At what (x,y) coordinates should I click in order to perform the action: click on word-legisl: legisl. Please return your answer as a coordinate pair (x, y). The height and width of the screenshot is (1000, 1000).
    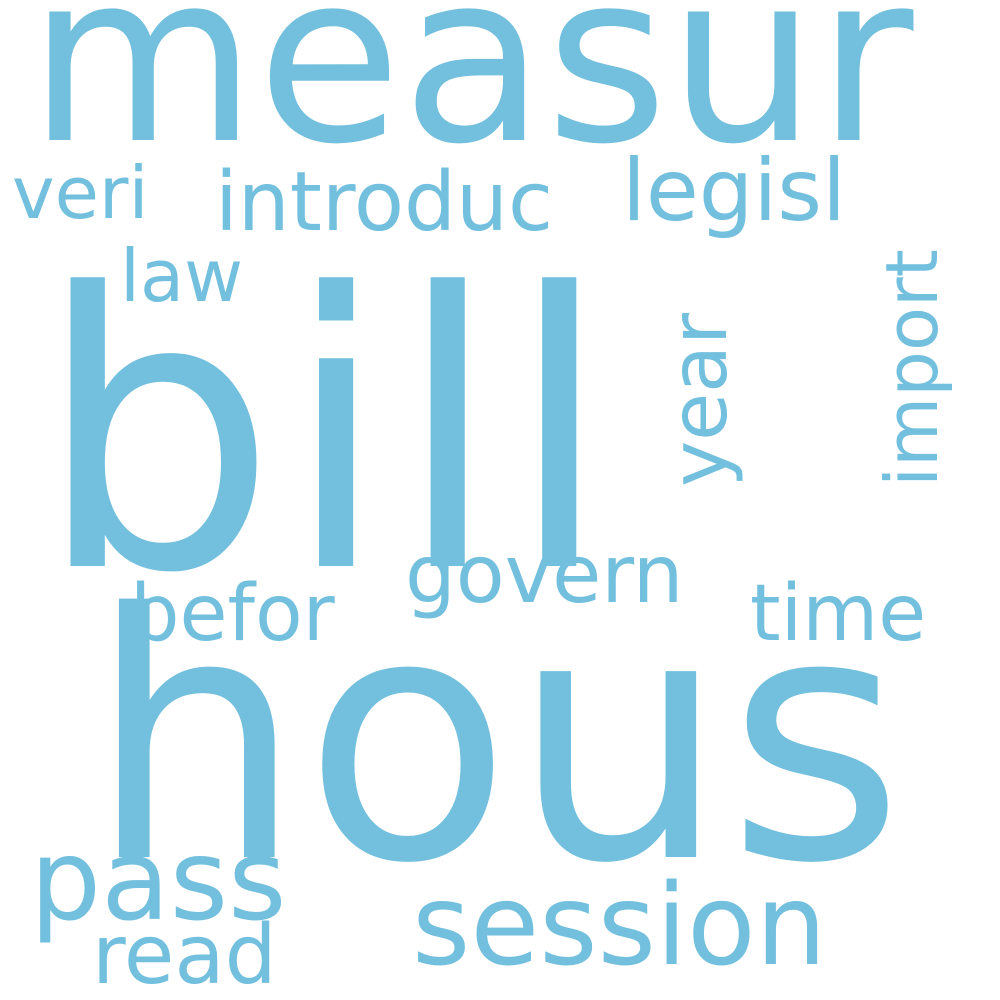
    Looking at the image, I should click on (734, 191).